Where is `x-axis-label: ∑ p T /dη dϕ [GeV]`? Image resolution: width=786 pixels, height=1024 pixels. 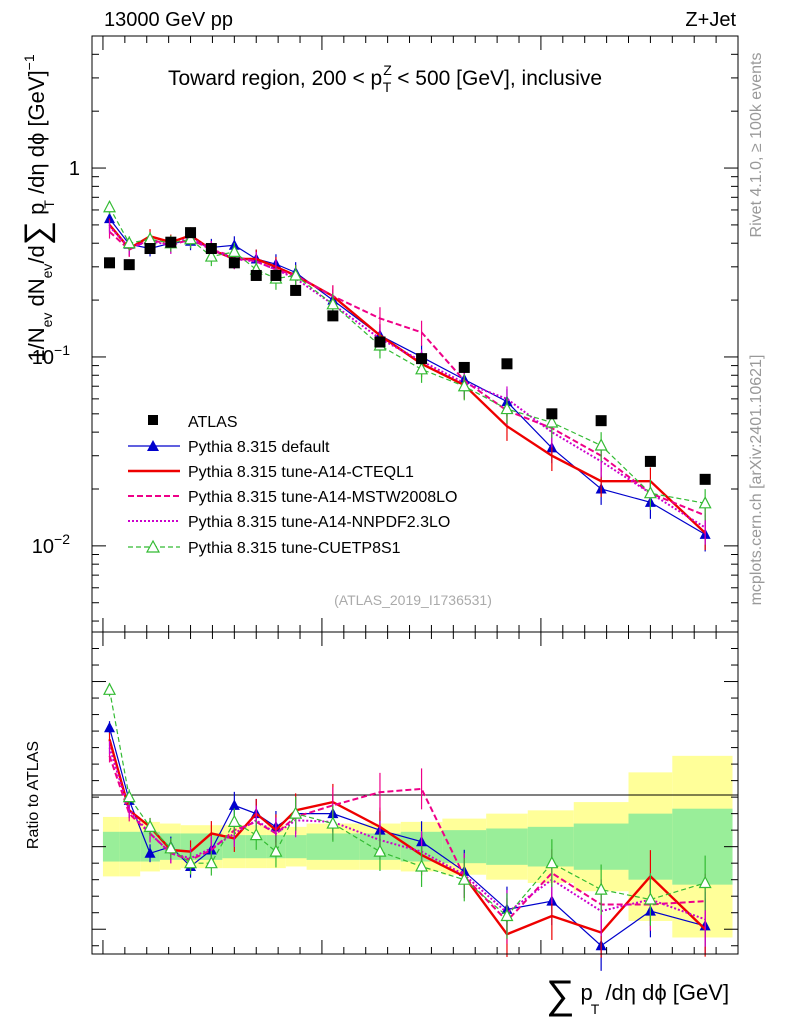 x-axis-label: ∑ p T /dη dϕ [GeV] is located at coordinates (637, 995).